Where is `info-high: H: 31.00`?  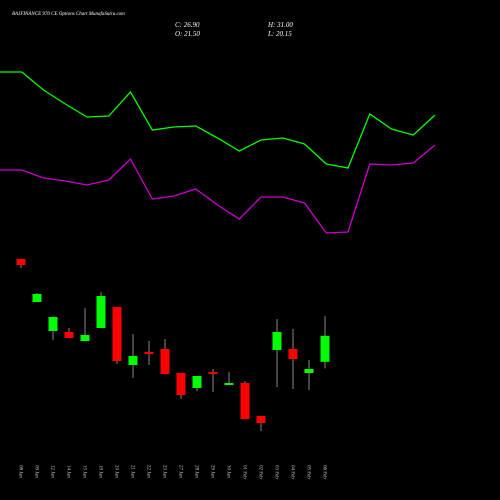
info-high: H: 31.00 is located at coordinates (280, 25).